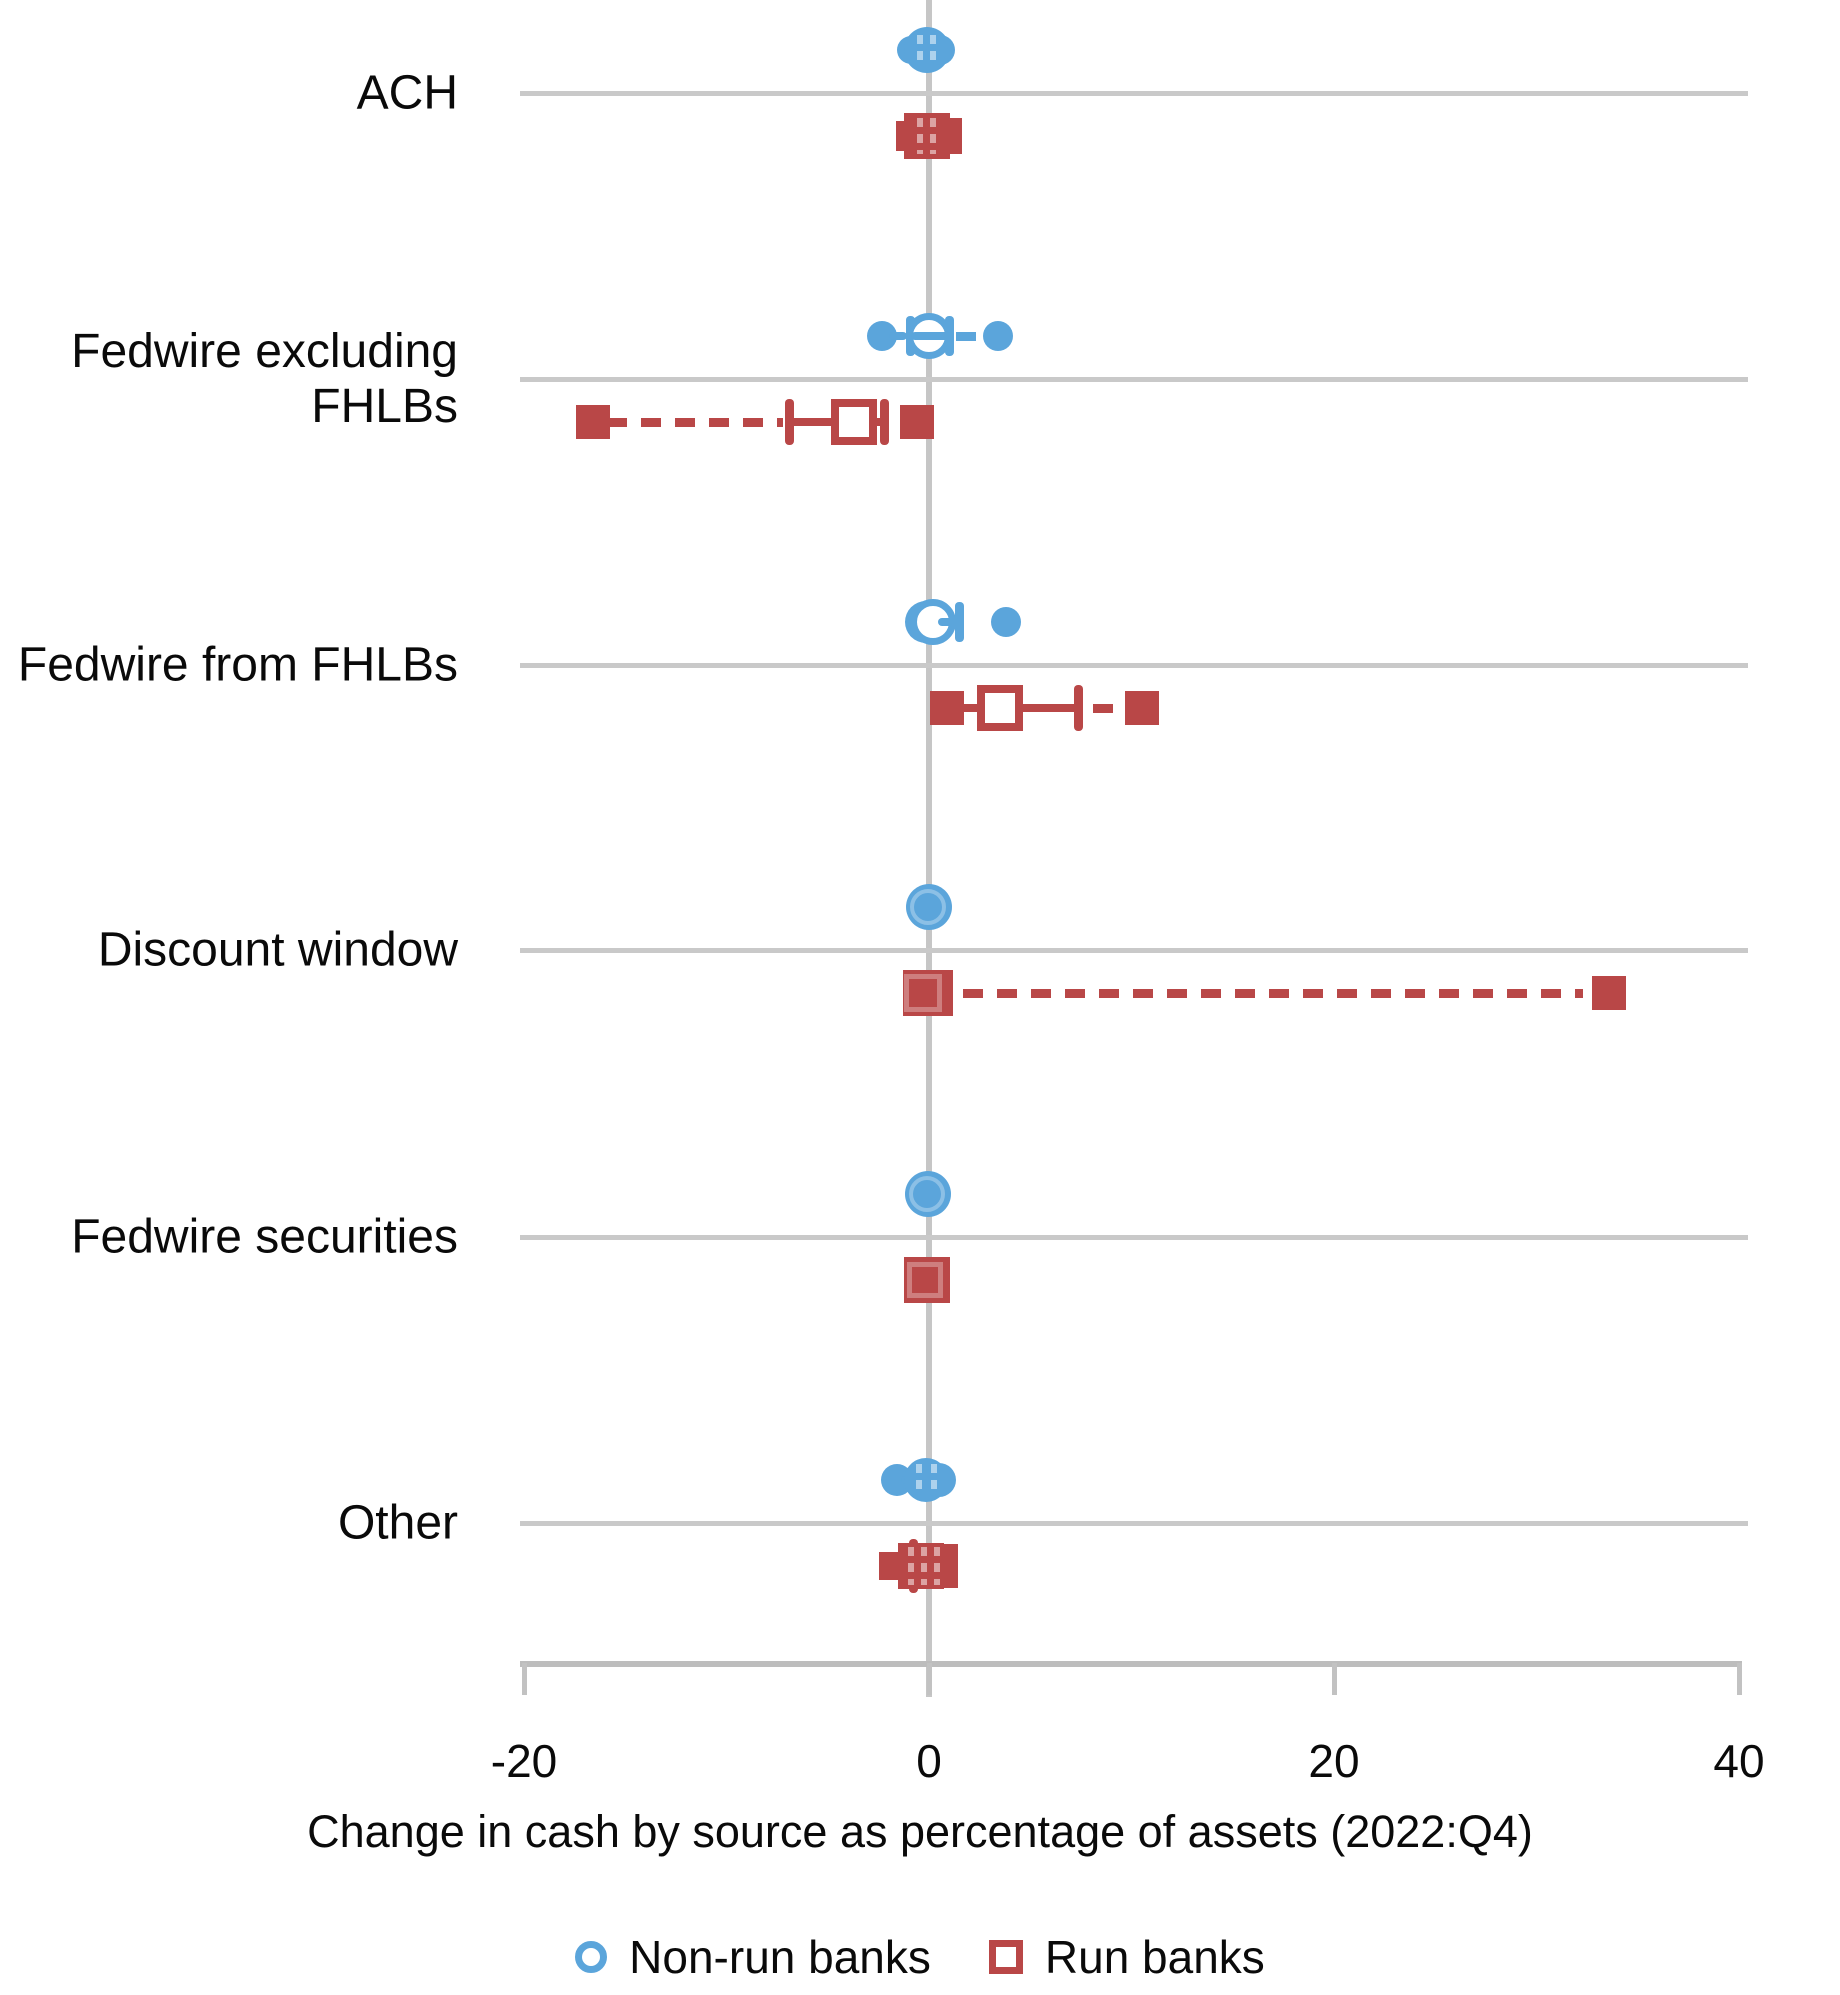 This screenshot has width=1840, height=1995. Describe the element at coordinates (1005, 1957) in the screenshot. I see `open-square-icon` at that location.